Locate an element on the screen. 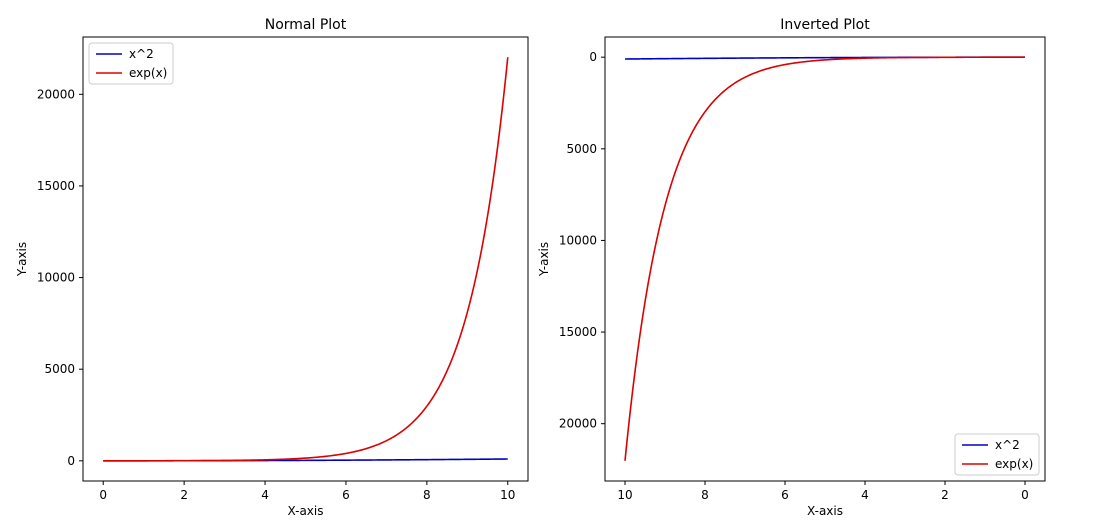 The width and height of the screenshot is (1100, 522). chart-title: Inverted Plot is located at coordinates (825, 25).